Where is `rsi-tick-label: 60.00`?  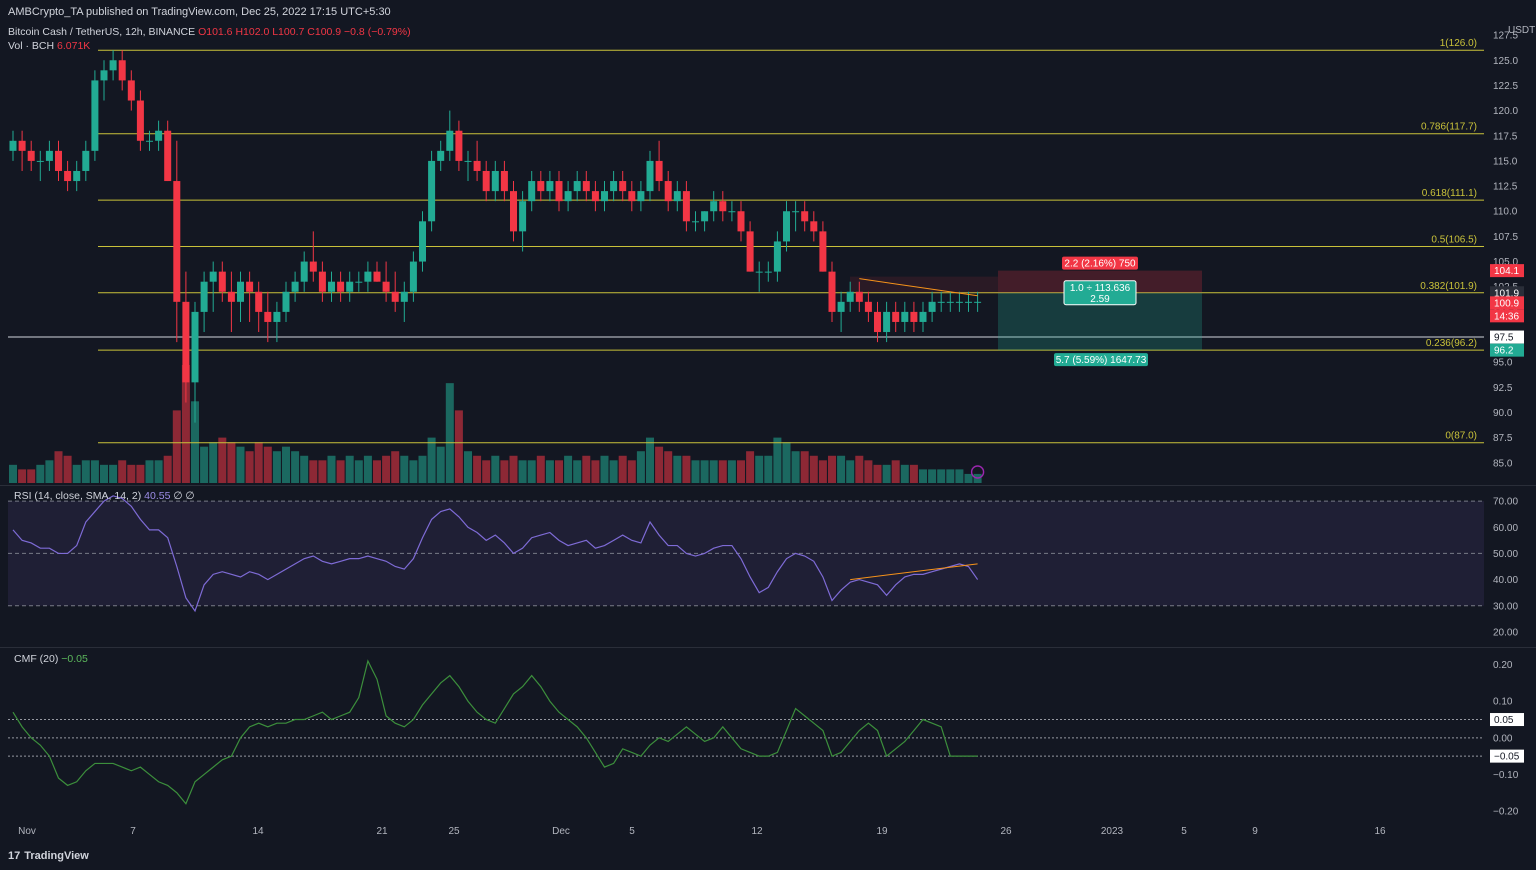
rsi-tick-label: 60.00 is located at coordinates (1505, 528).